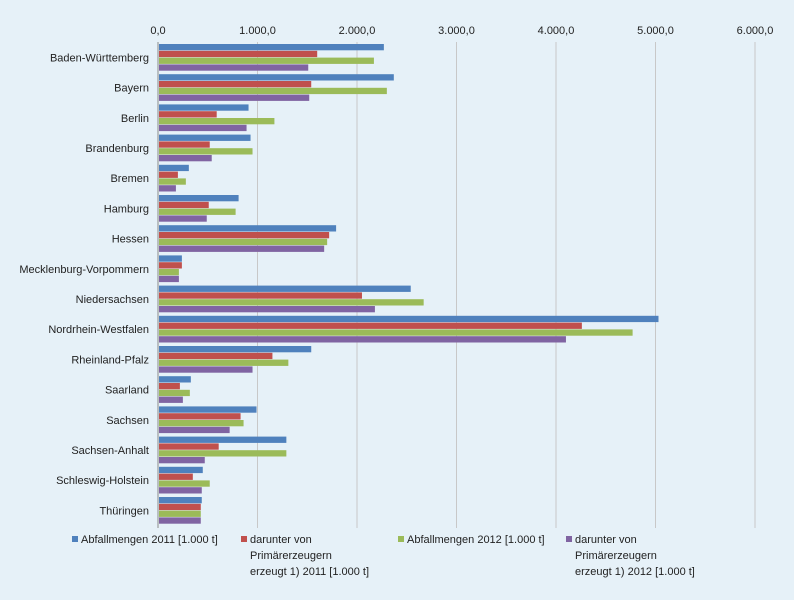 The width and height of the screenshot is (794, 600). Describe the element at coordinates (635, 572) in the screenshot. I see `legend-label: erzeugt 1) 2012 [1.000 t]` at that location.